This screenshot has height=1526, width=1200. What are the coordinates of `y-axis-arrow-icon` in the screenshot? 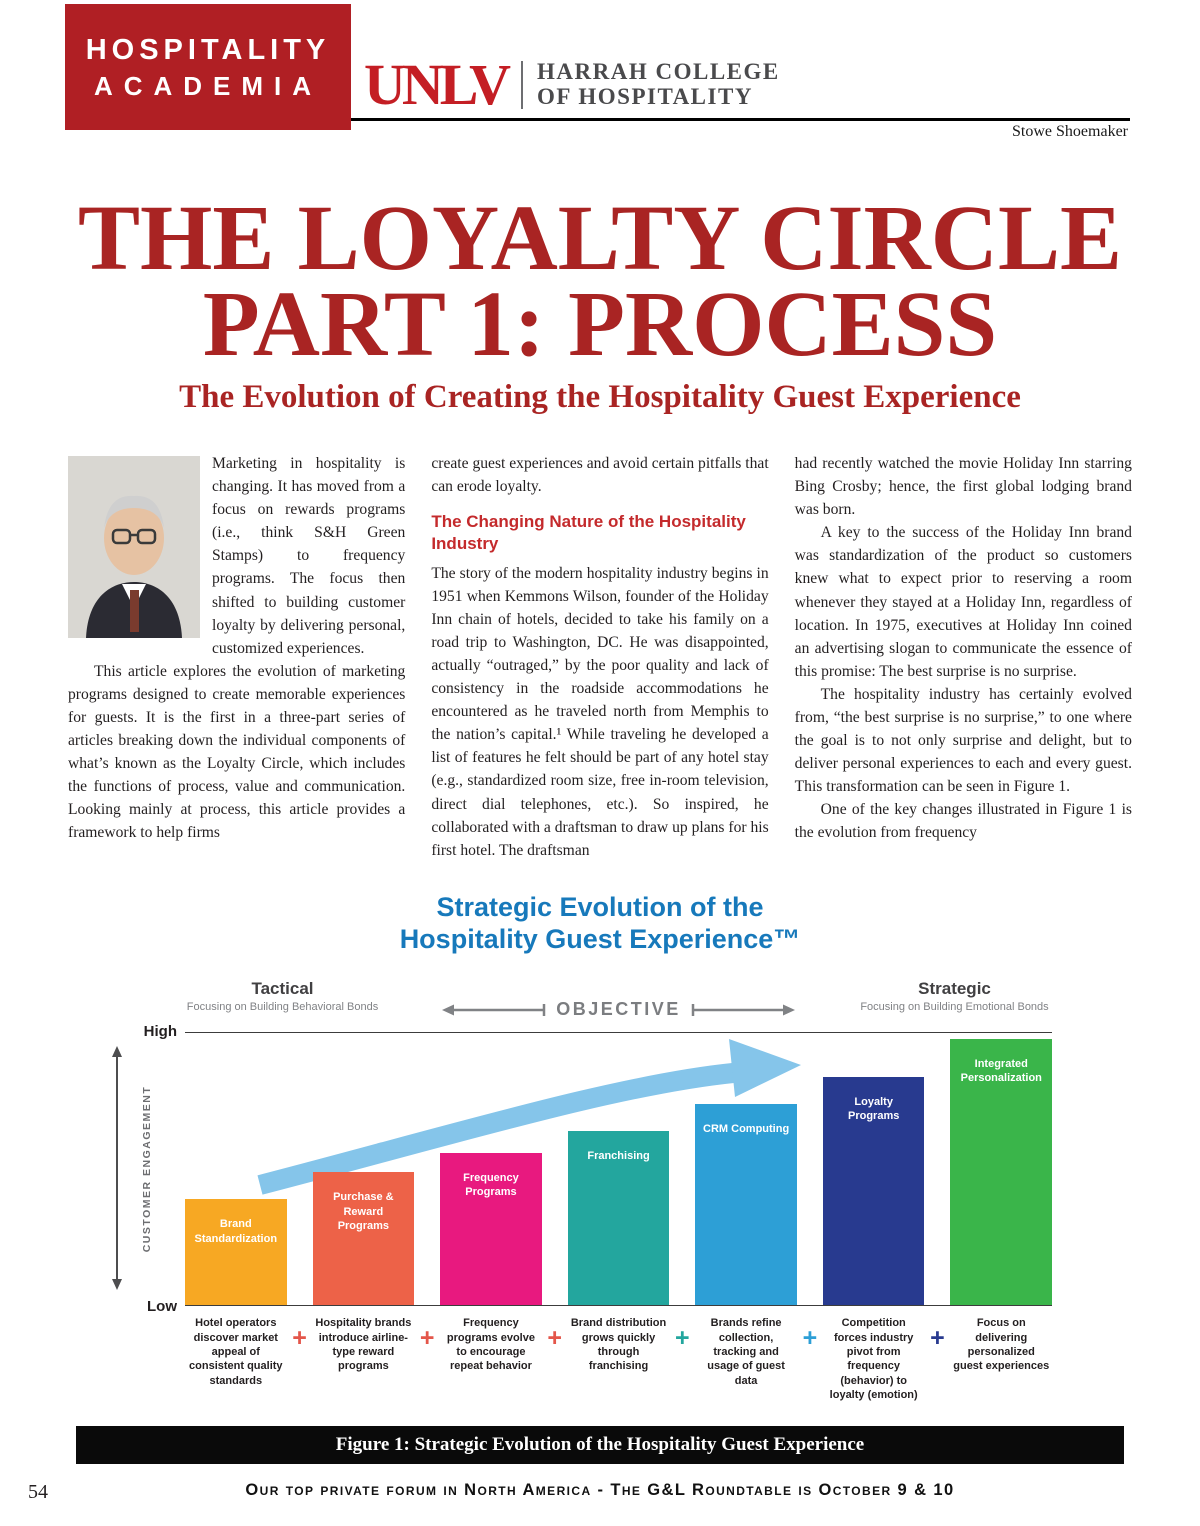 It's located at (117, 1168).